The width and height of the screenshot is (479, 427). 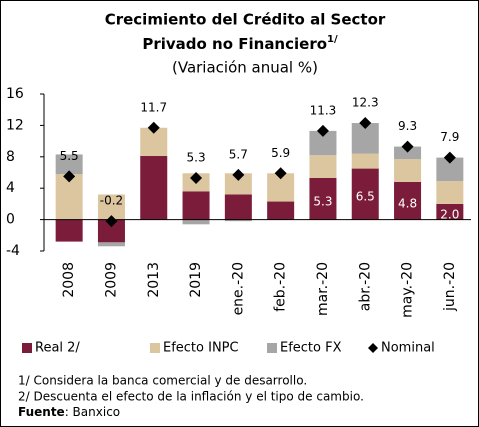 What do you see at coordinates (10, 157) in the screenshot?
I see `y-tick-label: 8` at bounding box center [10, 157].